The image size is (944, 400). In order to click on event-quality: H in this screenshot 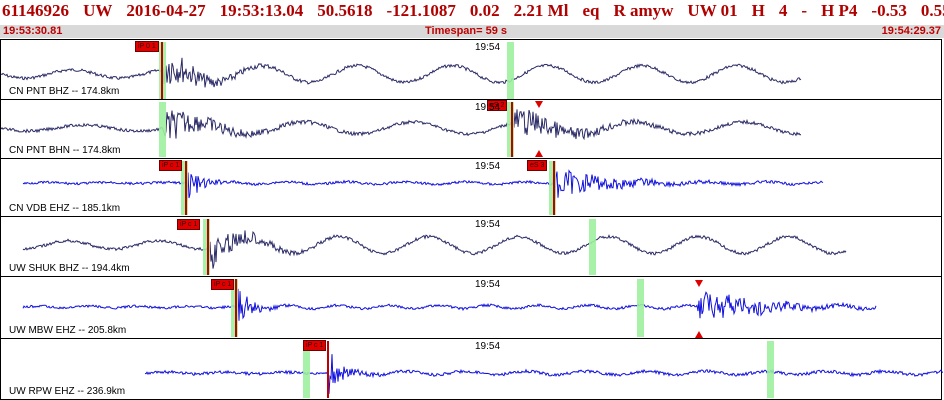, I will do `click(758, 10)`.